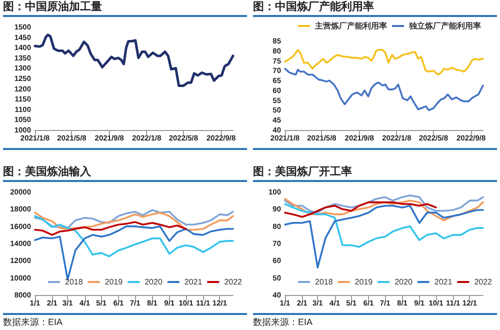  Describe the element at coordinates (125, 173) in the screenshot. I see `chart-title: 图：美国炼油输入` at that location.